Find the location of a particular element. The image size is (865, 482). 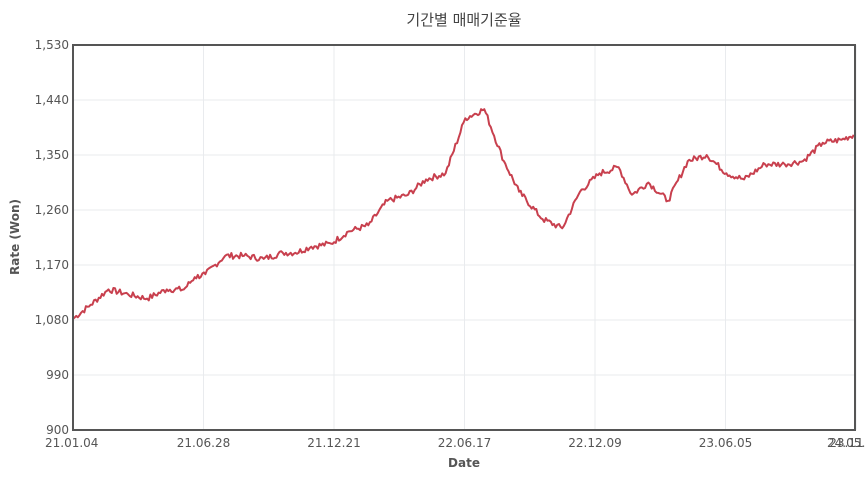

y-tick-label: 1,350 is located at coordinates (52, 155).